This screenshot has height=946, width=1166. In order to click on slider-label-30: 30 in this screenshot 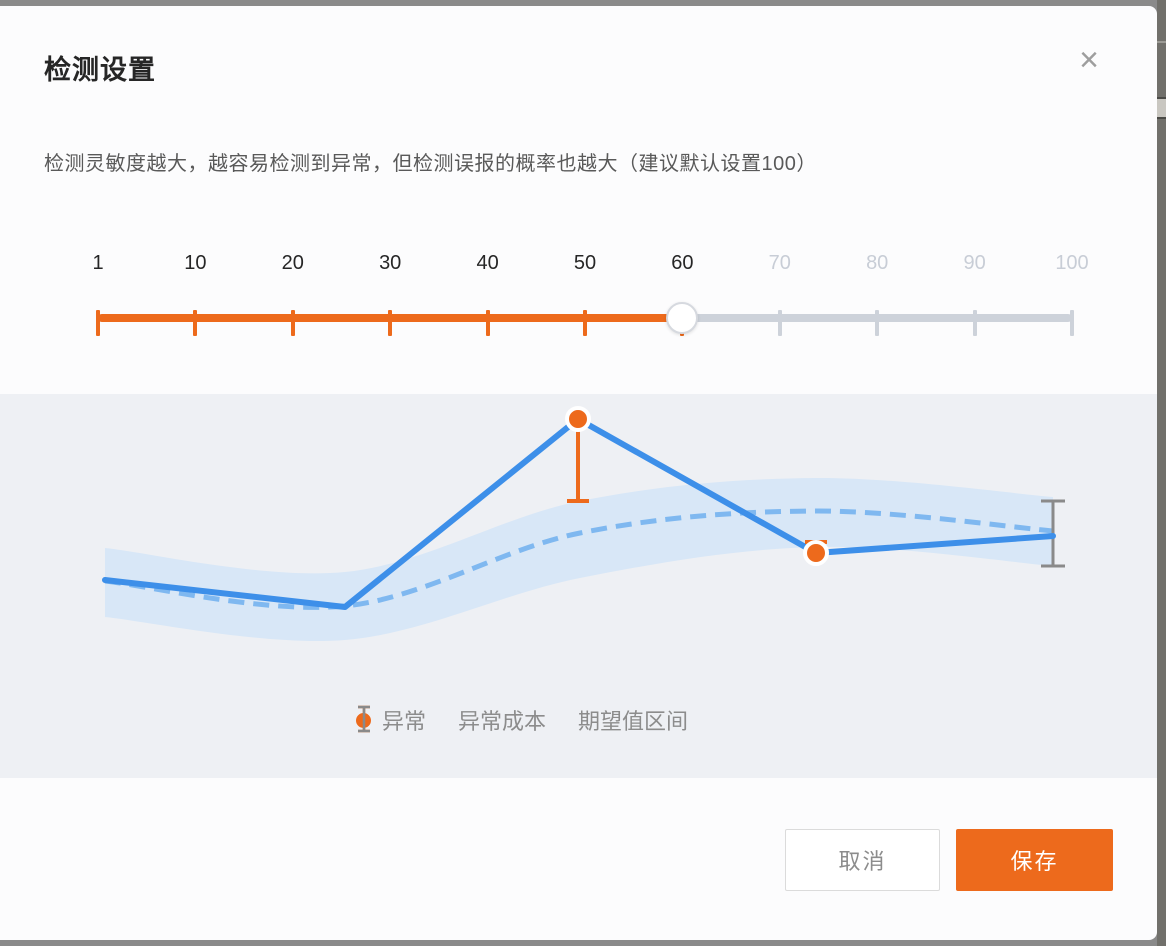, I will do `click(390, 263)`.